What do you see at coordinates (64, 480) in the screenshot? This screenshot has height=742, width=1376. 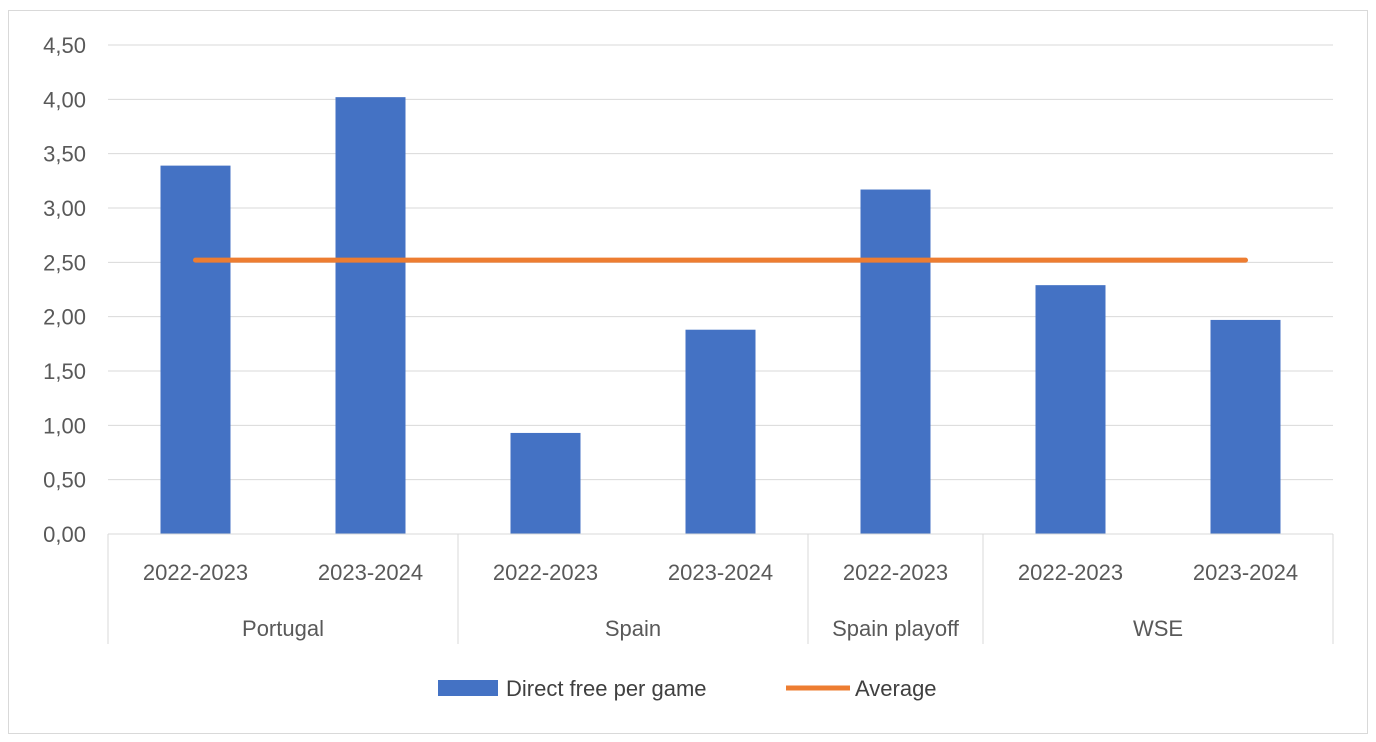 I see `y-tick-label: 0,50` at bounding box center [64, 480].